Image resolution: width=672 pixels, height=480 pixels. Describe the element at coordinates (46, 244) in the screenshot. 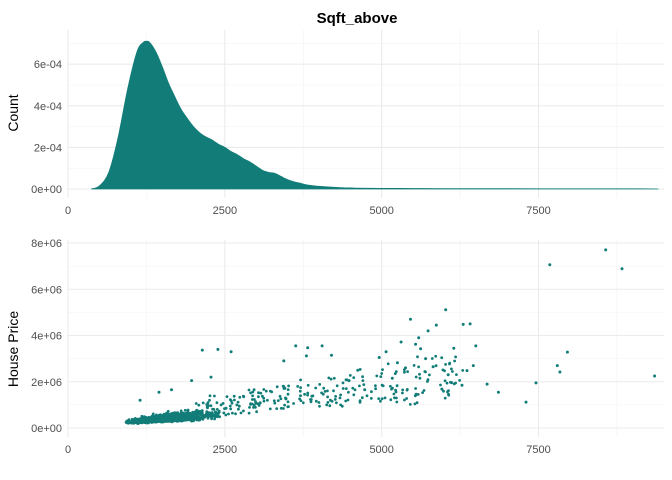

I see `y-tick-label: 8e+06` at that location.